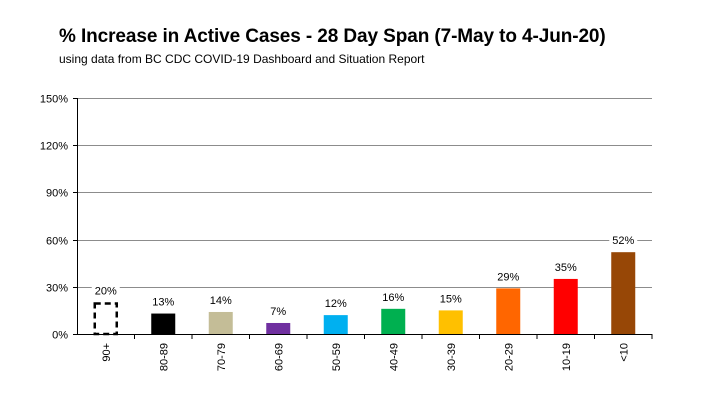 The image size is (710, 415). Describe the element at coordinates (509, 357) in the screenshot. I see `x-tick-label: 20-29` at that location.